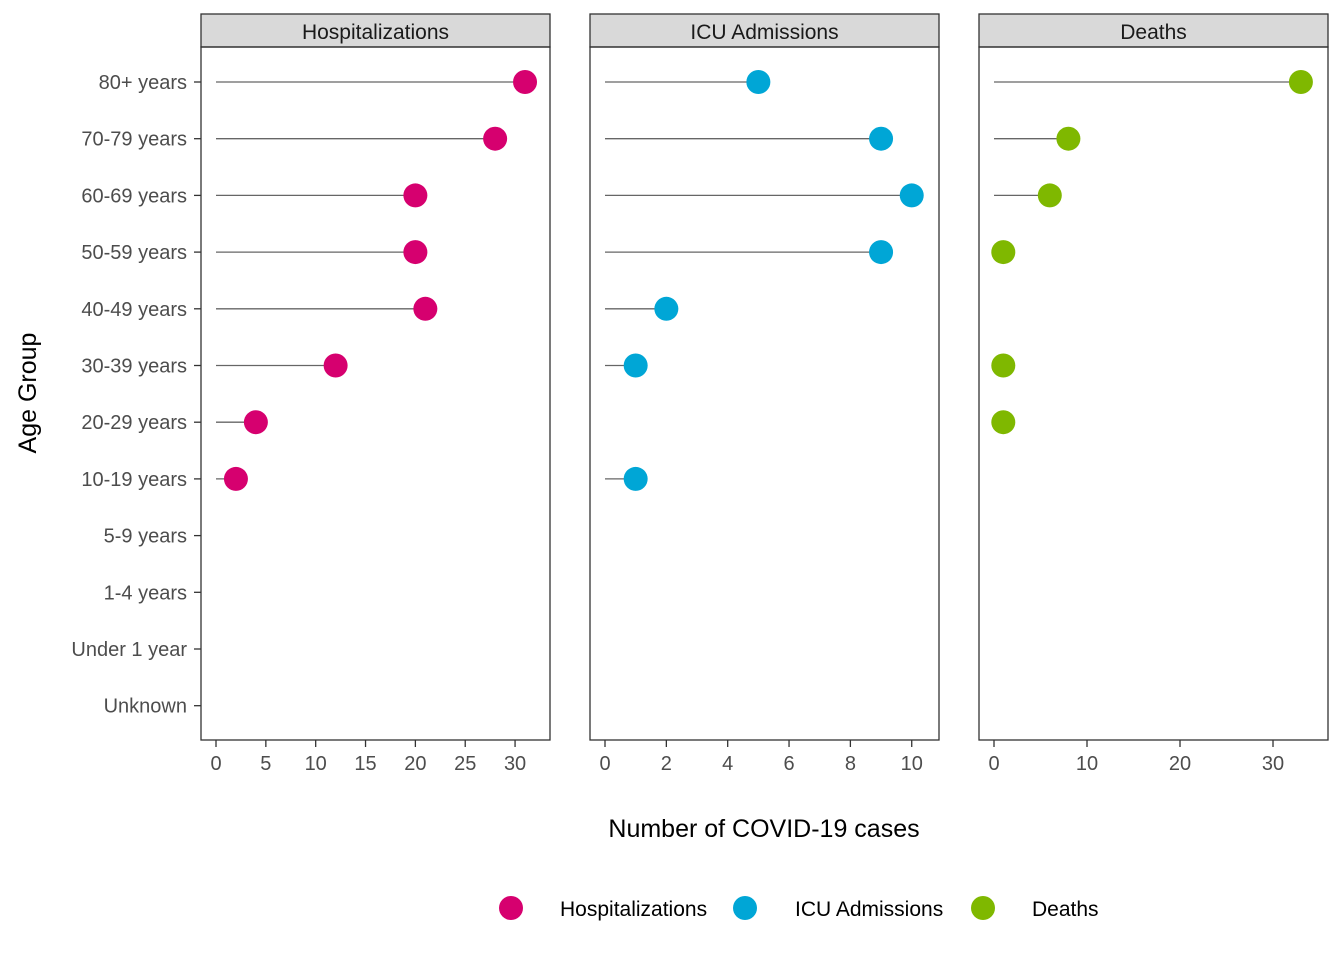  Describe the element at coordinates (28, 393) in the screenshot. I see `y-axis-title: Age Group` at that location.